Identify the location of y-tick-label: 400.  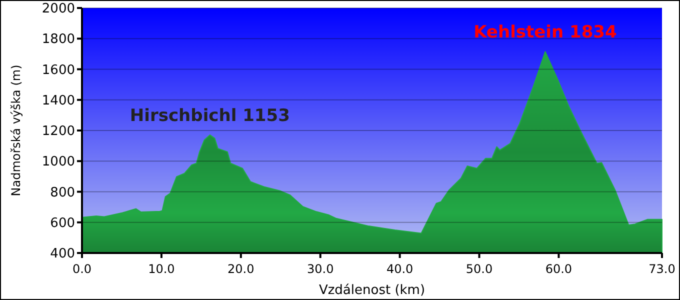
(62, 254).